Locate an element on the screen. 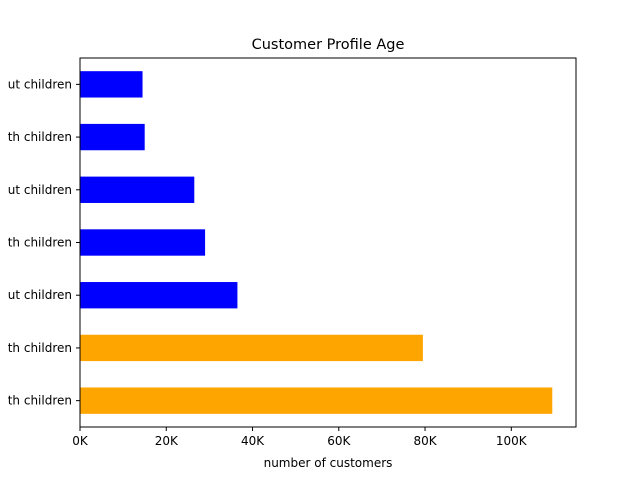 The width and height of the screenshot is (640, 480). x-tick-label: 100K is located at coordinates (512, 441).